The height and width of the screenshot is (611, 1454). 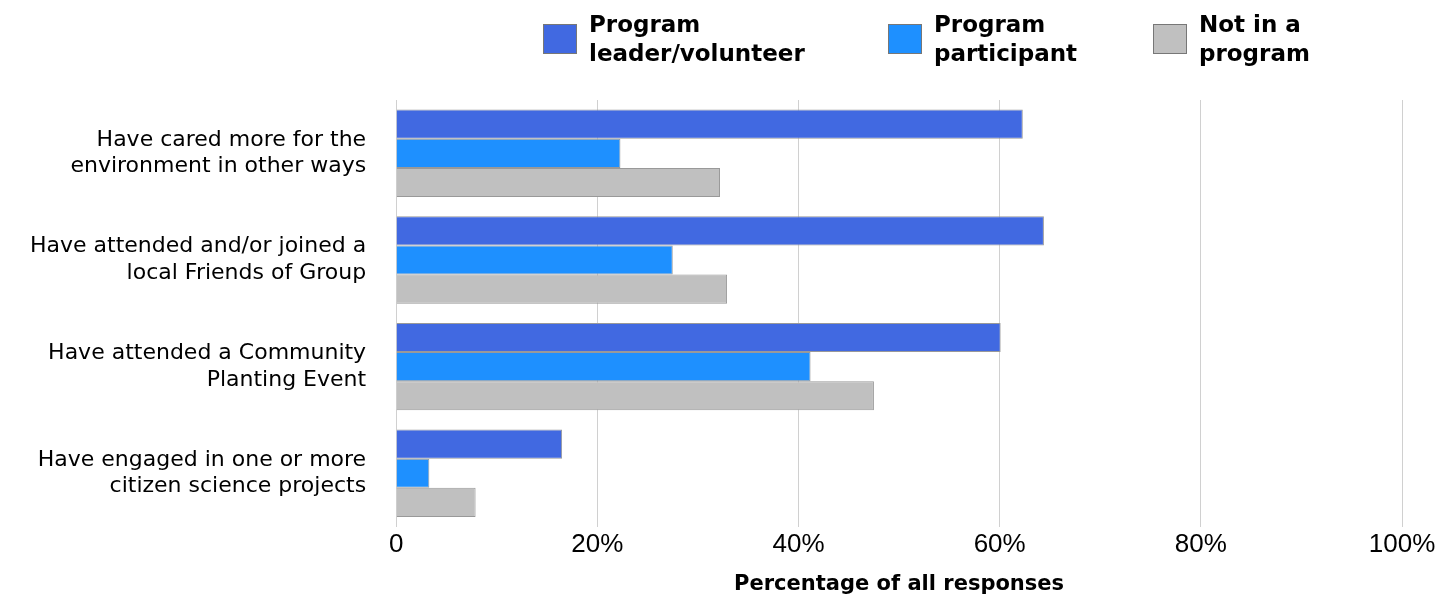 What do you see at coordinates (207, 365) in the screenshot?
I see `y-tick-label: Have attended a Community Planting Event` at bounding box center [207, 365].